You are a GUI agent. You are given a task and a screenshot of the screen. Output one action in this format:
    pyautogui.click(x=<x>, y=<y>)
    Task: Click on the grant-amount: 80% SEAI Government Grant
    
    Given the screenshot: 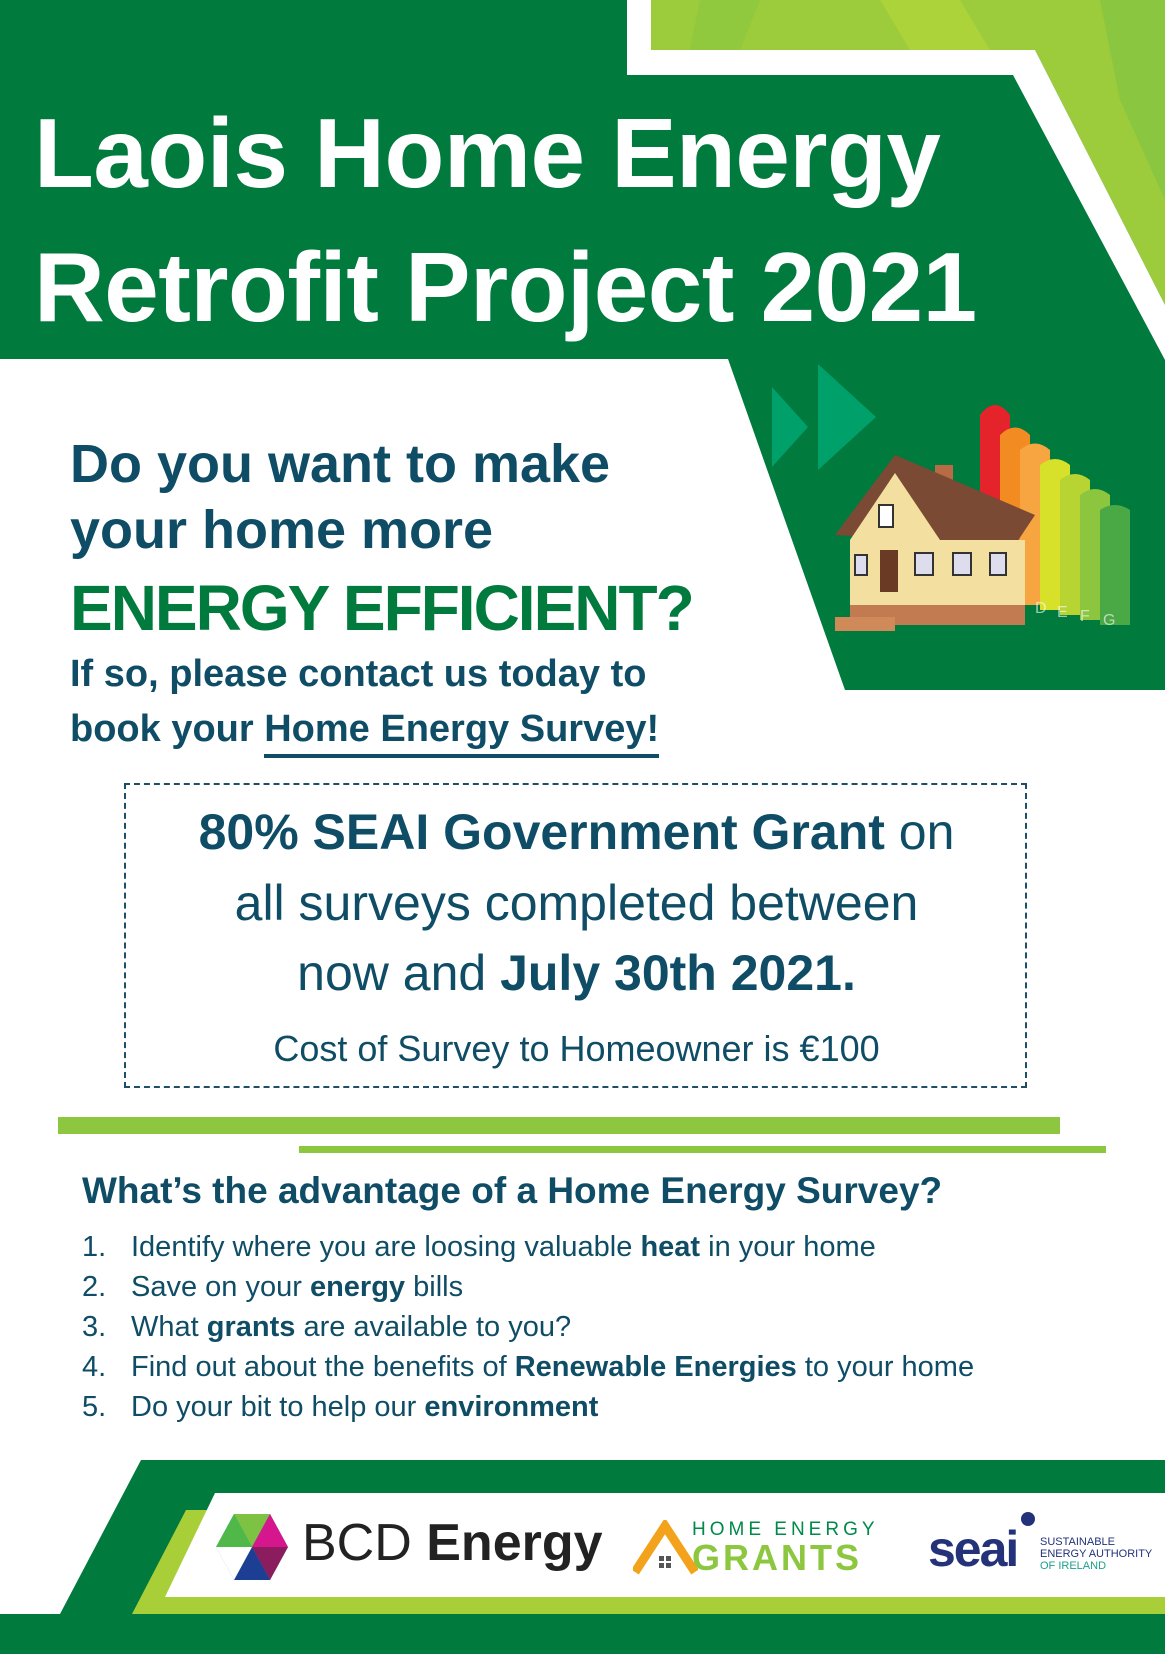 What is the action you would take?
    pyautogui.click(x=541, y=832)
    